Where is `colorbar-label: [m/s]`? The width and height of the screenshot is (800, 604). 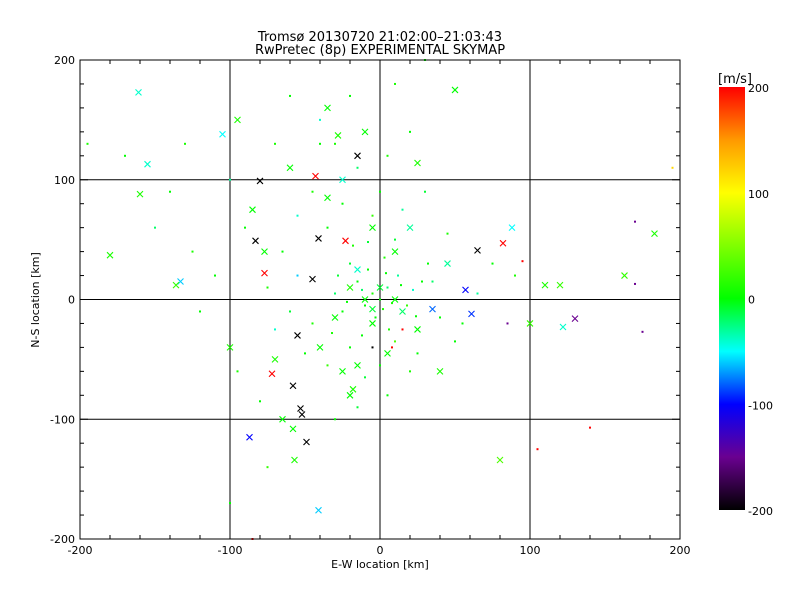 colorbar-label: [m/s] is located at coordinates (735, 79).